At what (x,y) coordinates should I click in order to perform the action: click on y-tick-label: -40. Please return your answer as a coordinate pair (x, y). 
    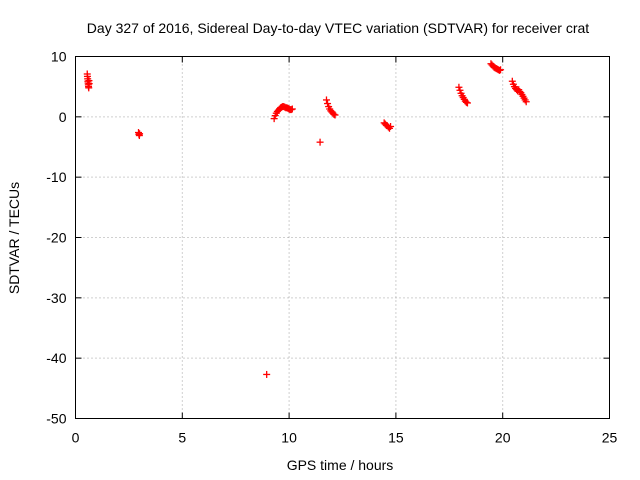
    Looking at the image, I should click on (56, 358).